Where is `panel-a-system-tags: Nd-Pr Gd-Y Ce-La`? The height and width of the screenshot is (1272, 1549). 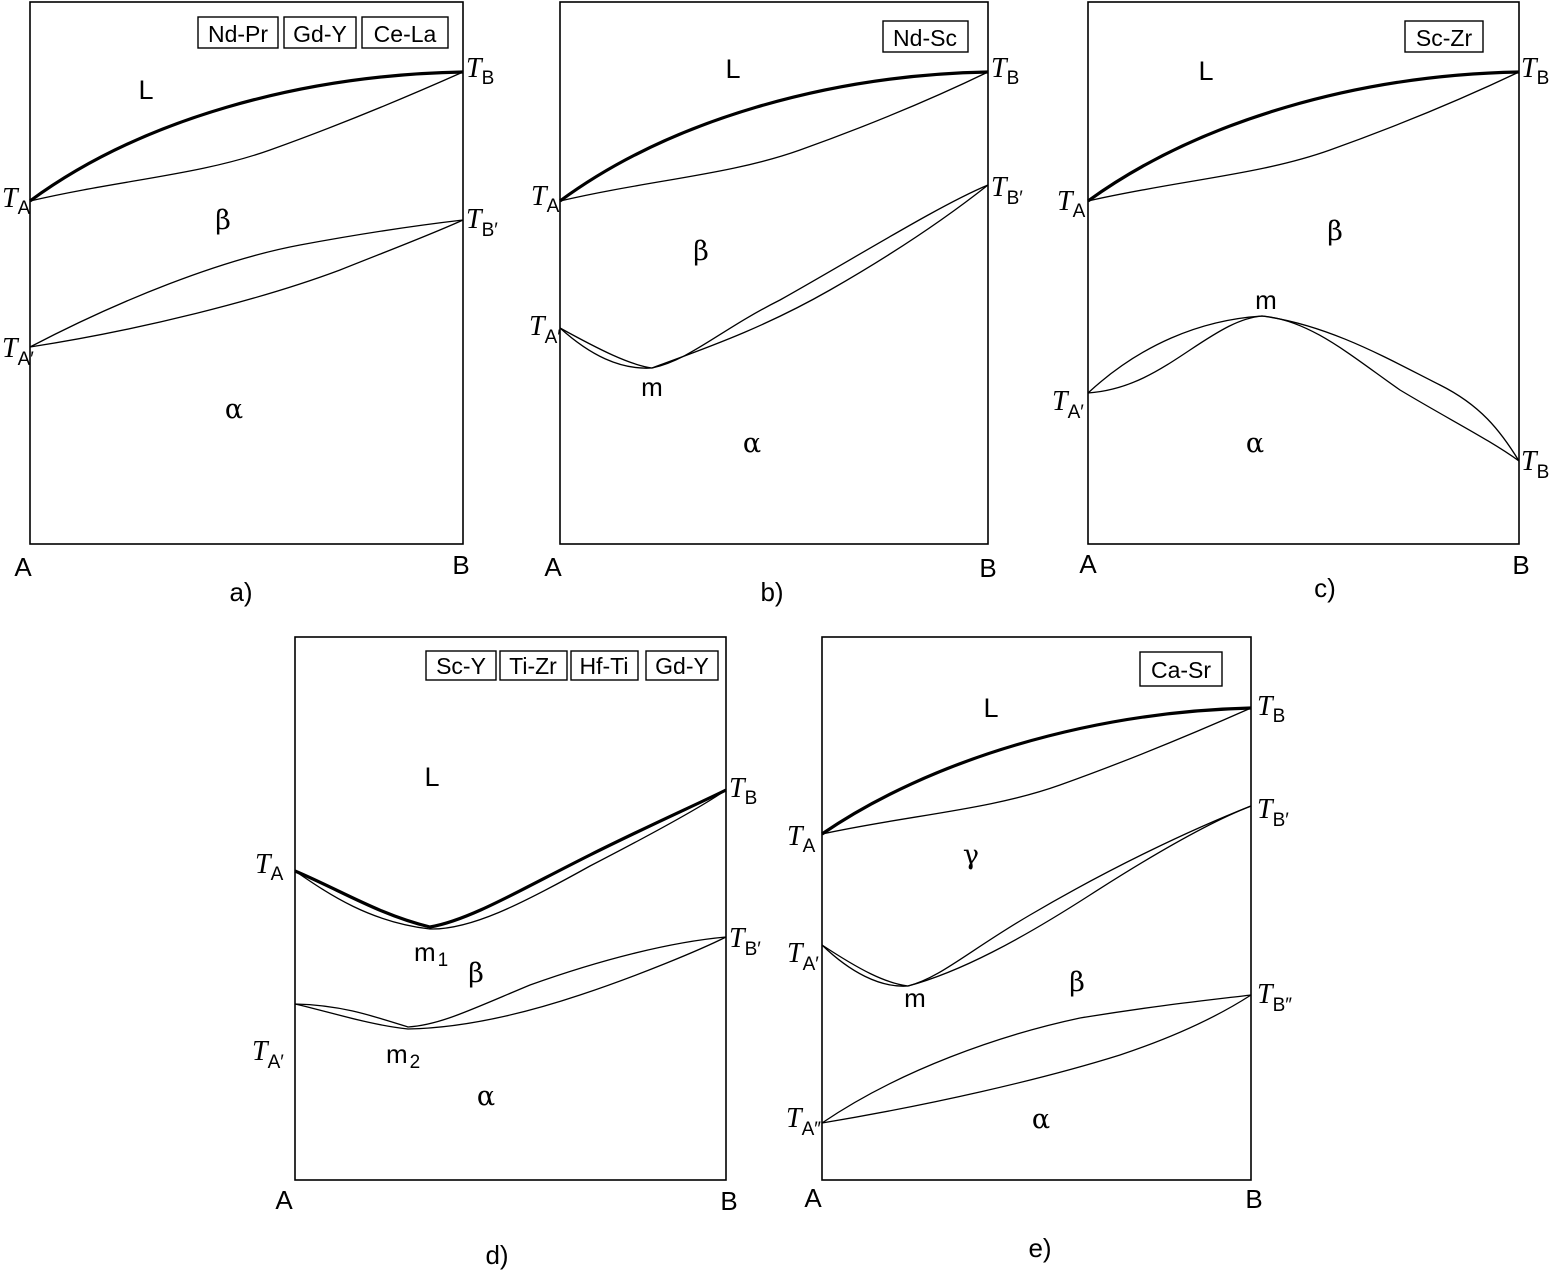 panel-a-system-tags: Nd-Pr Gd-Y Ce-La is located at coordinates (323, 32).